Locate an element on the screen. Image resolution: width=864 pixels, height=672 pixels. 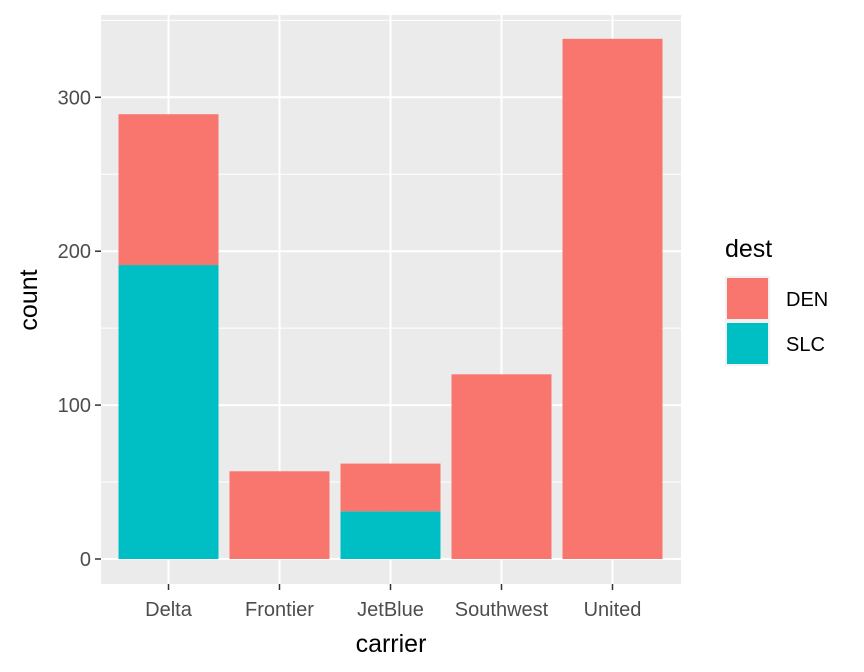
bar-united-den is located at coordinates (612, 299).